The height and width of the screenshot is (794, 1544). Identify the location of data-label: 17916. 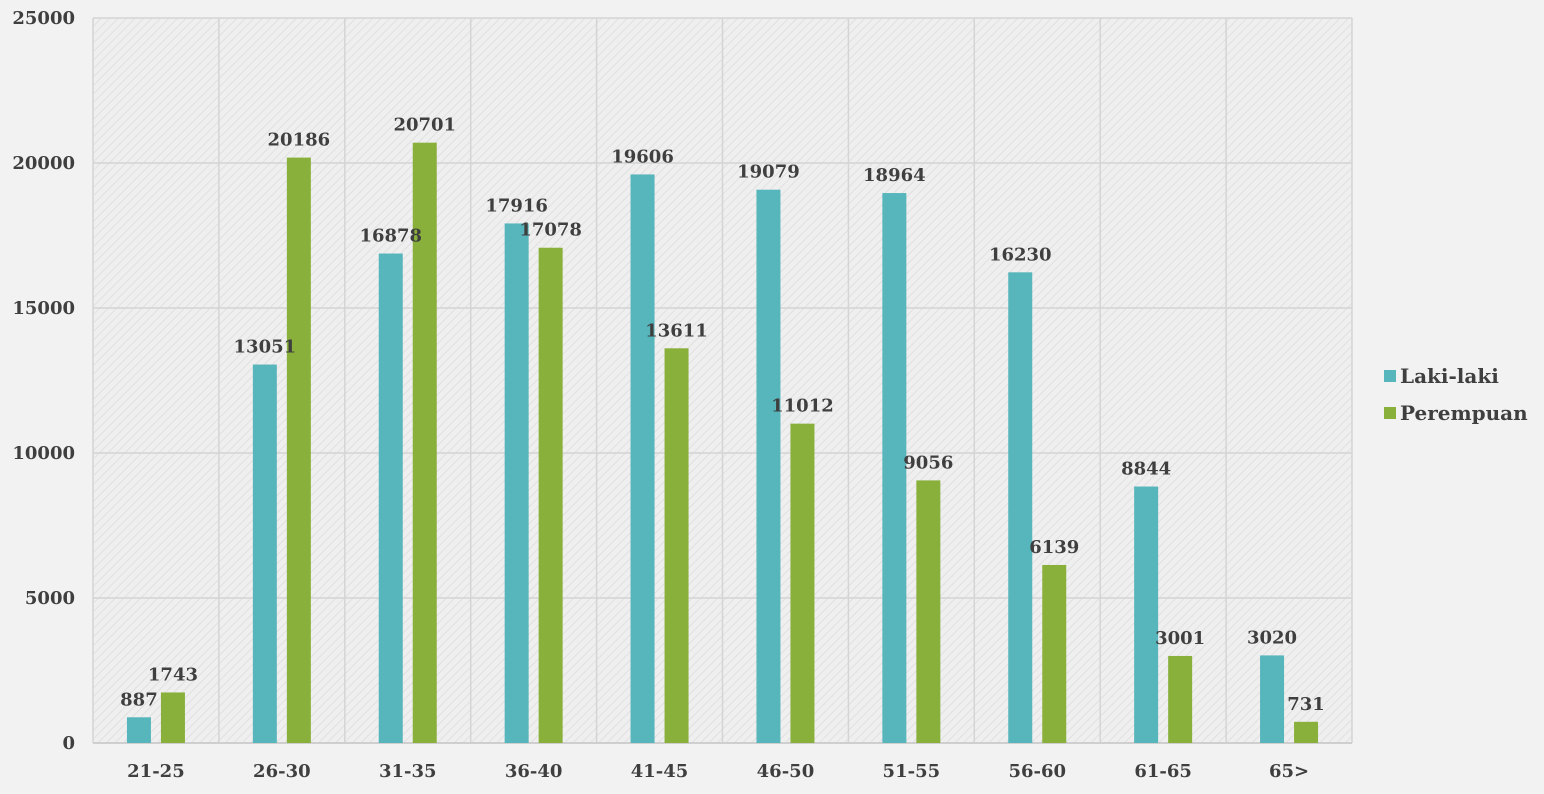
(516, 205).